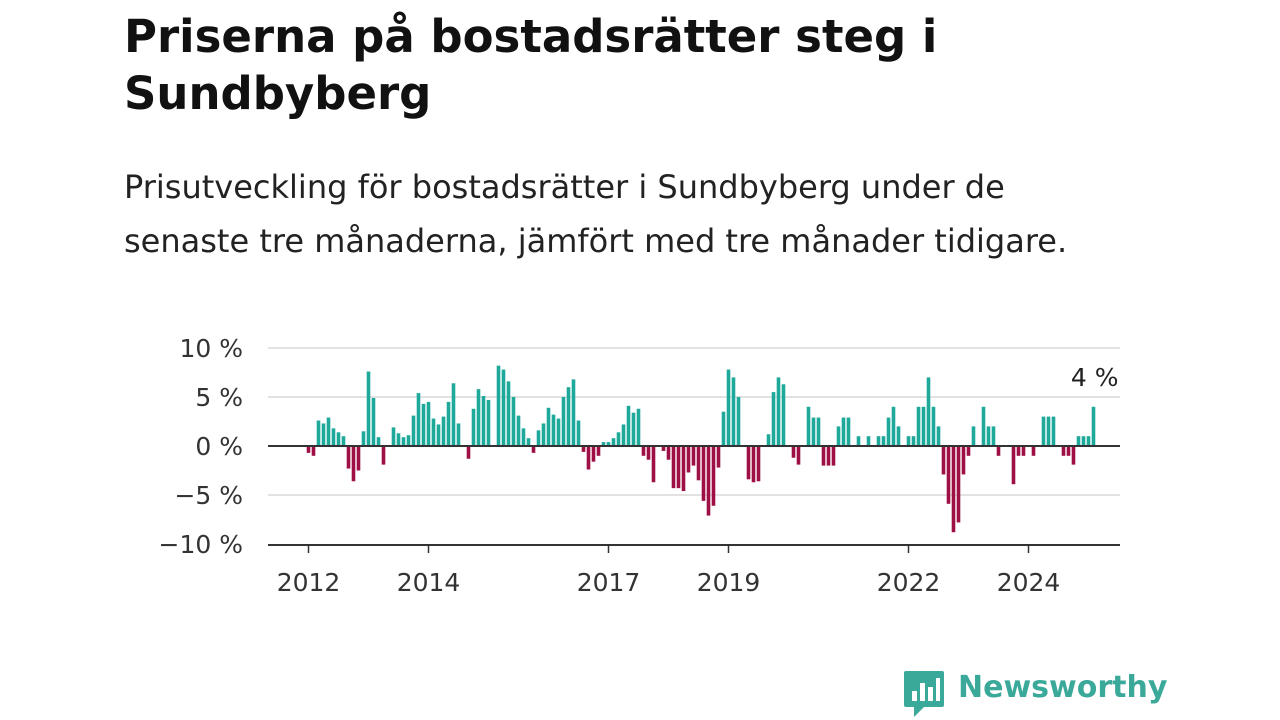 This screenshot has height=720, width=1280. What do you see at coordinates (909, 582) in the screenshot?
I see `x-tick-label: 2022` at bounding box center [909, 582].